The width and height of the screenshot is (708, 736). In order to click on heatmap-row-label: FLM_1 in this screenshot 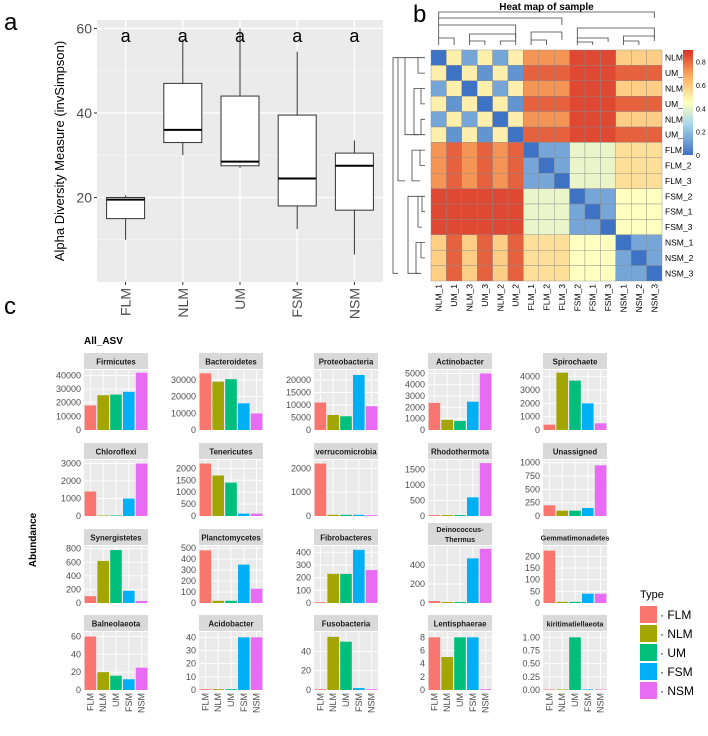, I will do `click(678, 150)`.